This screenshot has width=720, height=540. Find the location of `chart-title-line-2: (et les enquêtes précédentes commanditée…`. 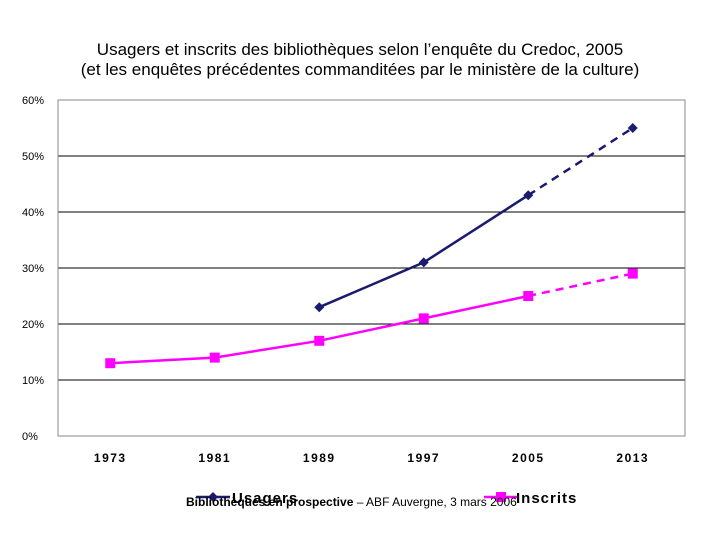

chart-title-line-2: (et les enquêtes précédentes commanditée… is located at coordinates (360, 69).